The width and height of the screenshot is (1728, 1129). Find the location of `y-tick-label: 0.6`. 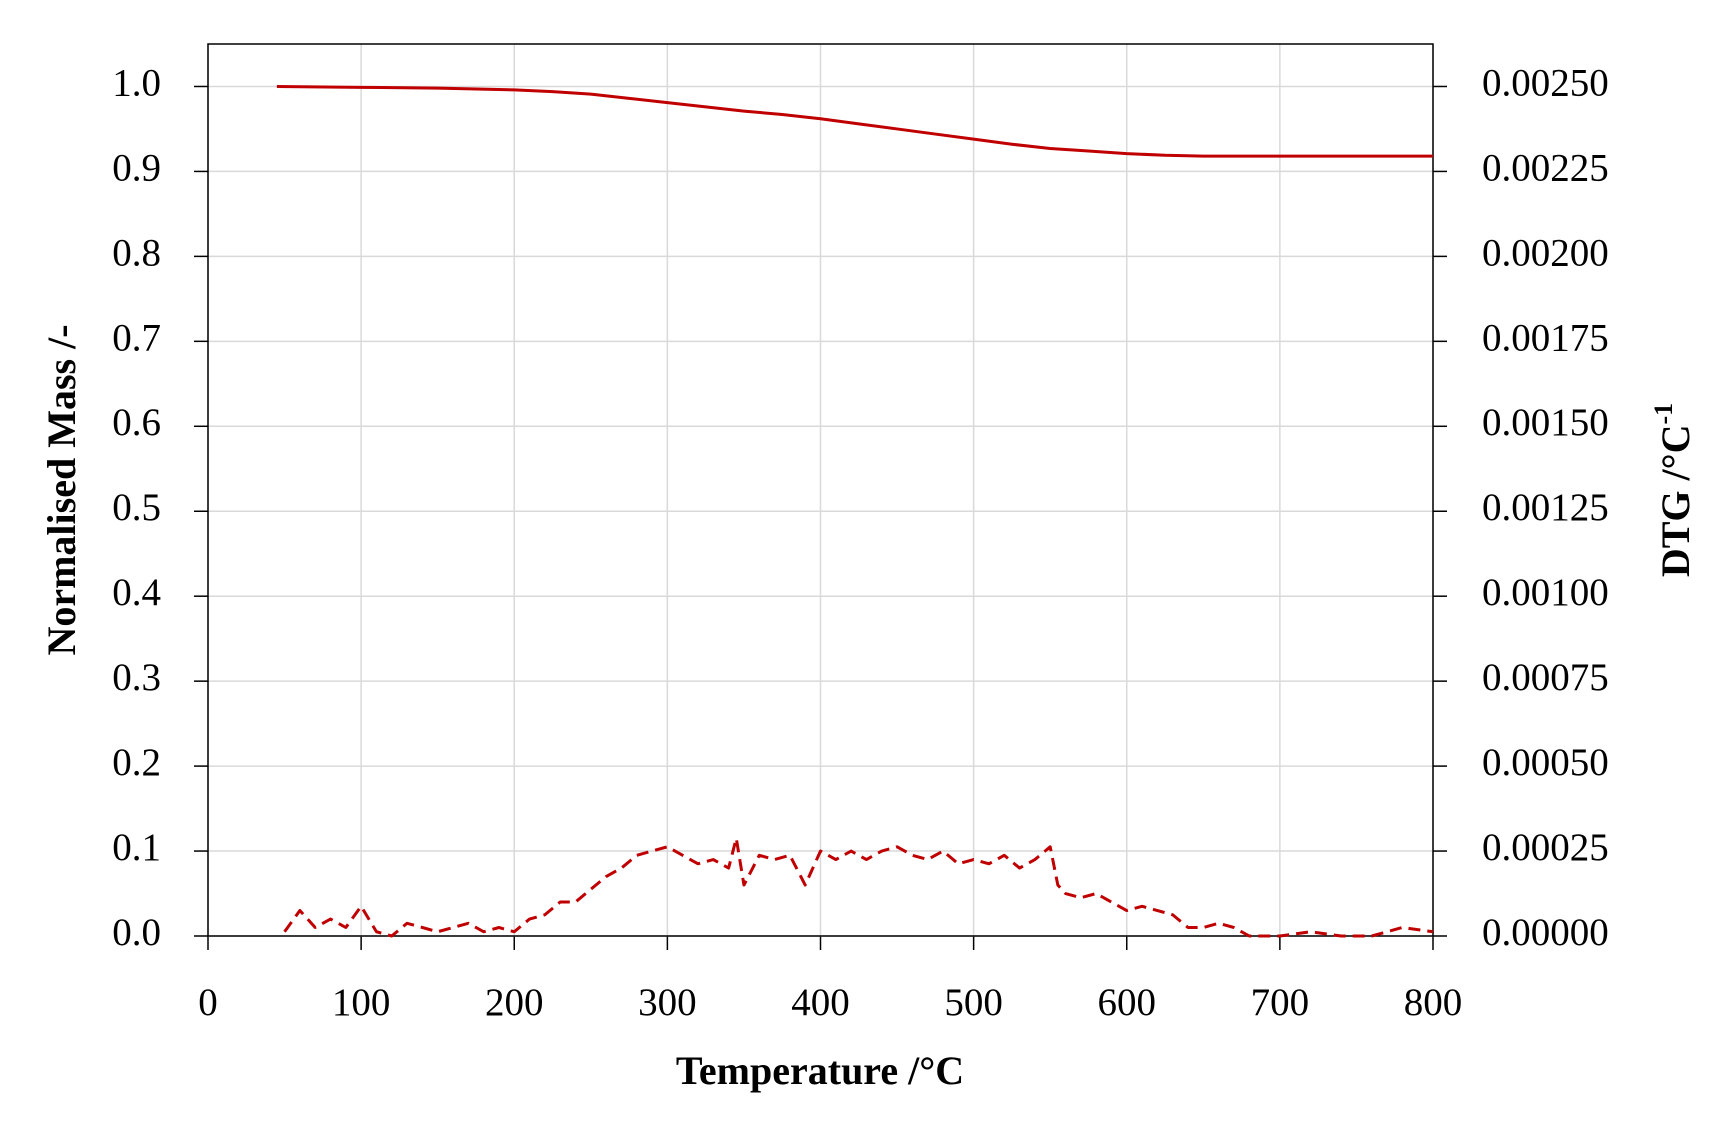

y-tick-label: 0.6 is located at coordinates (136, 422).